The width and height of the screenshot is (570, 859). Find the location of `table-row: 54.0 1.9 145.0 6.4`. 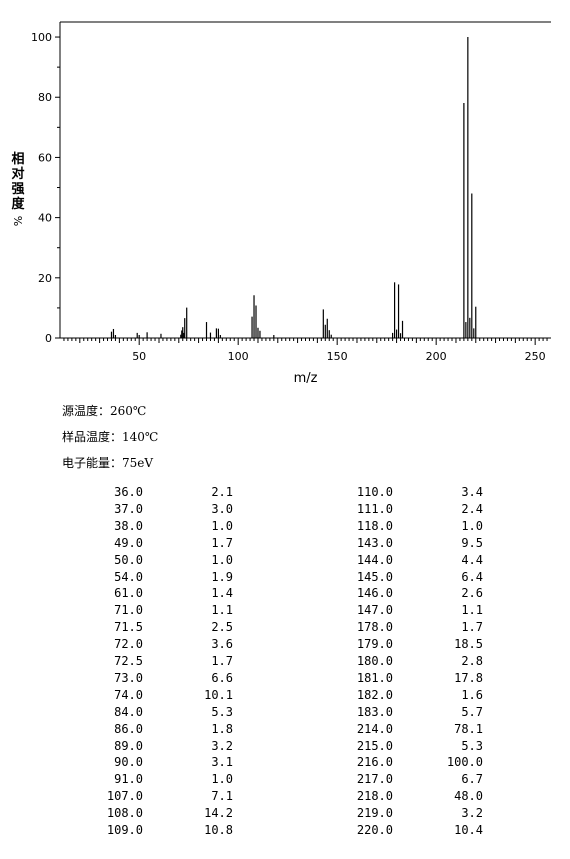

table-row: 54.0 1.9 145.0 6.4 is located at coordinates (285, 578).